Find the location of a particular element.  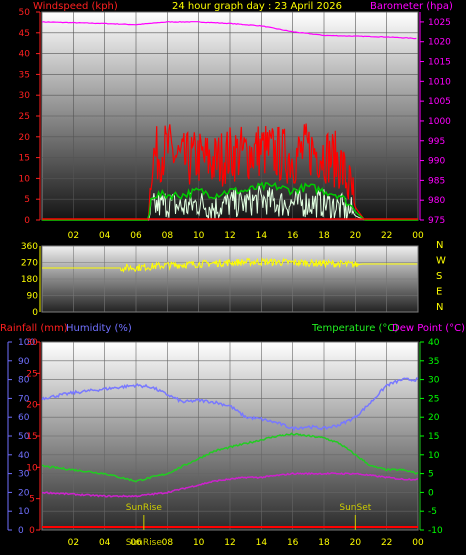

baro-tick-label: 1020 is located at coordinates (439, 43).